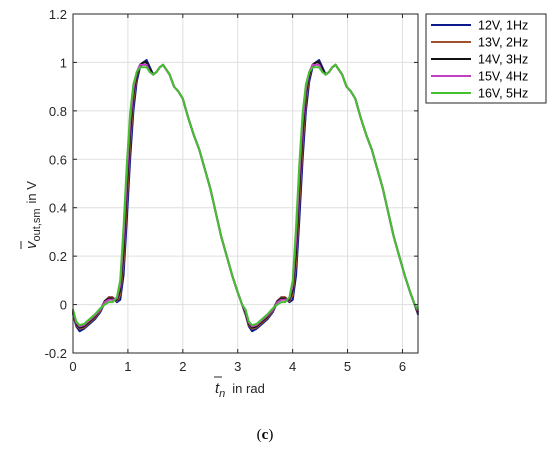  I want to click on x-tick-label: 2, so click(182, 366).